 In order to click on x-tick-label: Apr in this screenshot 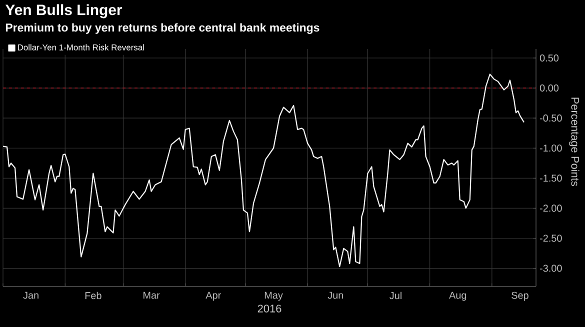, I will do `click(213, 296)`.